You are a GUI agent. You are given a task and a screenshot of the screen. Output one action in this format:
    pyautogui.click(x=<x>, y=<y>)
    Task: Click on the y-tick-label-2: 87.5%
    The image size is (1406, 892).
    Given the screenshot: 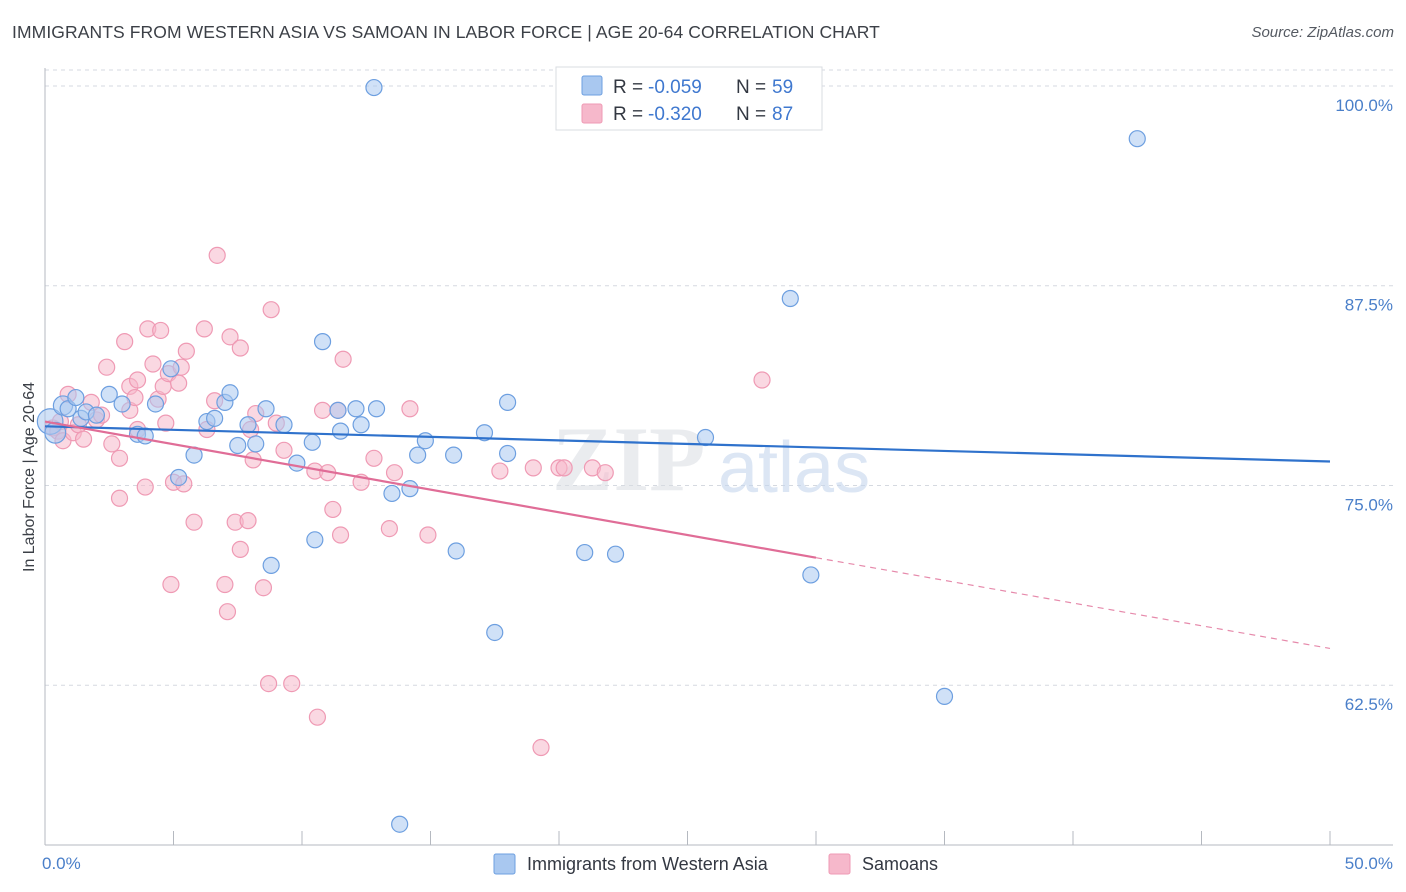 What is the action you would take?
    pyautogui.click(x=1369, y=305)
    